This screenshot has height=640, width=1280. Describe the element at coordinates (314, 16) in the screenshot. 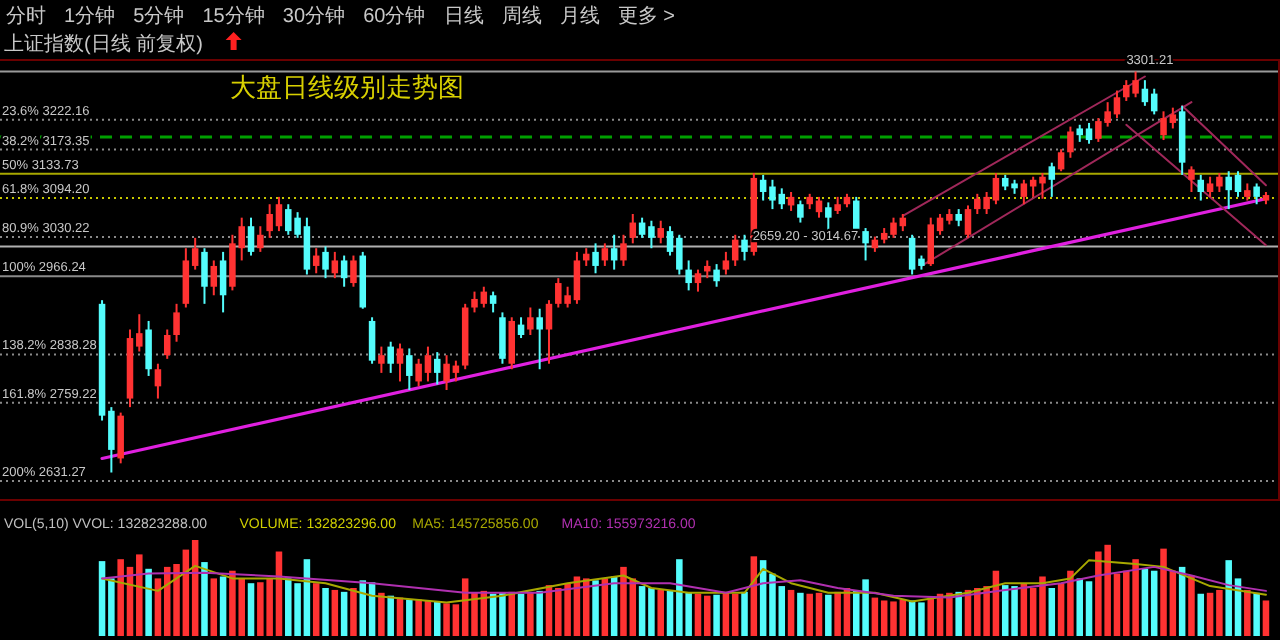

I see `text: 30分钟` at that location.